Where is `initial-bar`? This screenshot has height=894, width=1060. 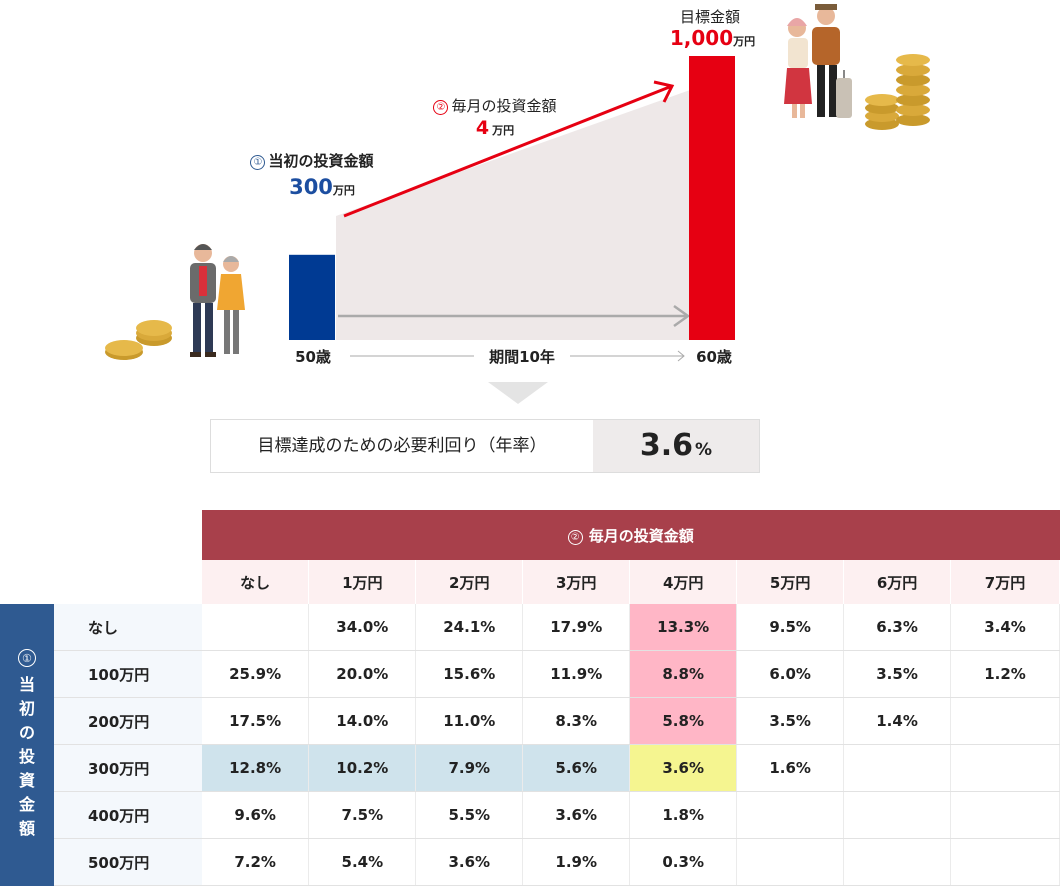 initial-bar is located at coordinates (312, 297).